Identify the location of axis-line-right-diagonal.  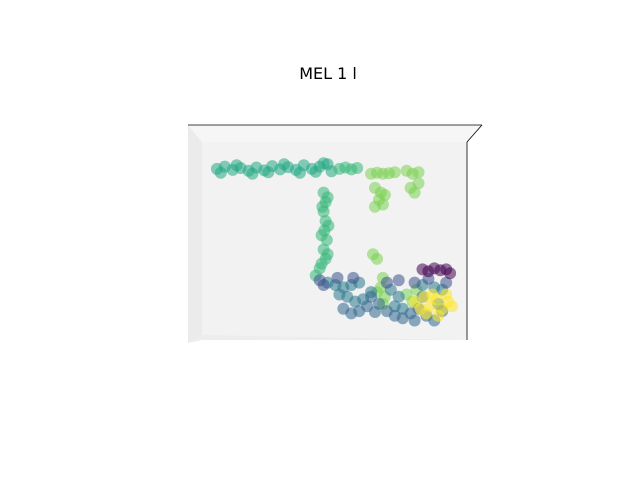
(474, 133).